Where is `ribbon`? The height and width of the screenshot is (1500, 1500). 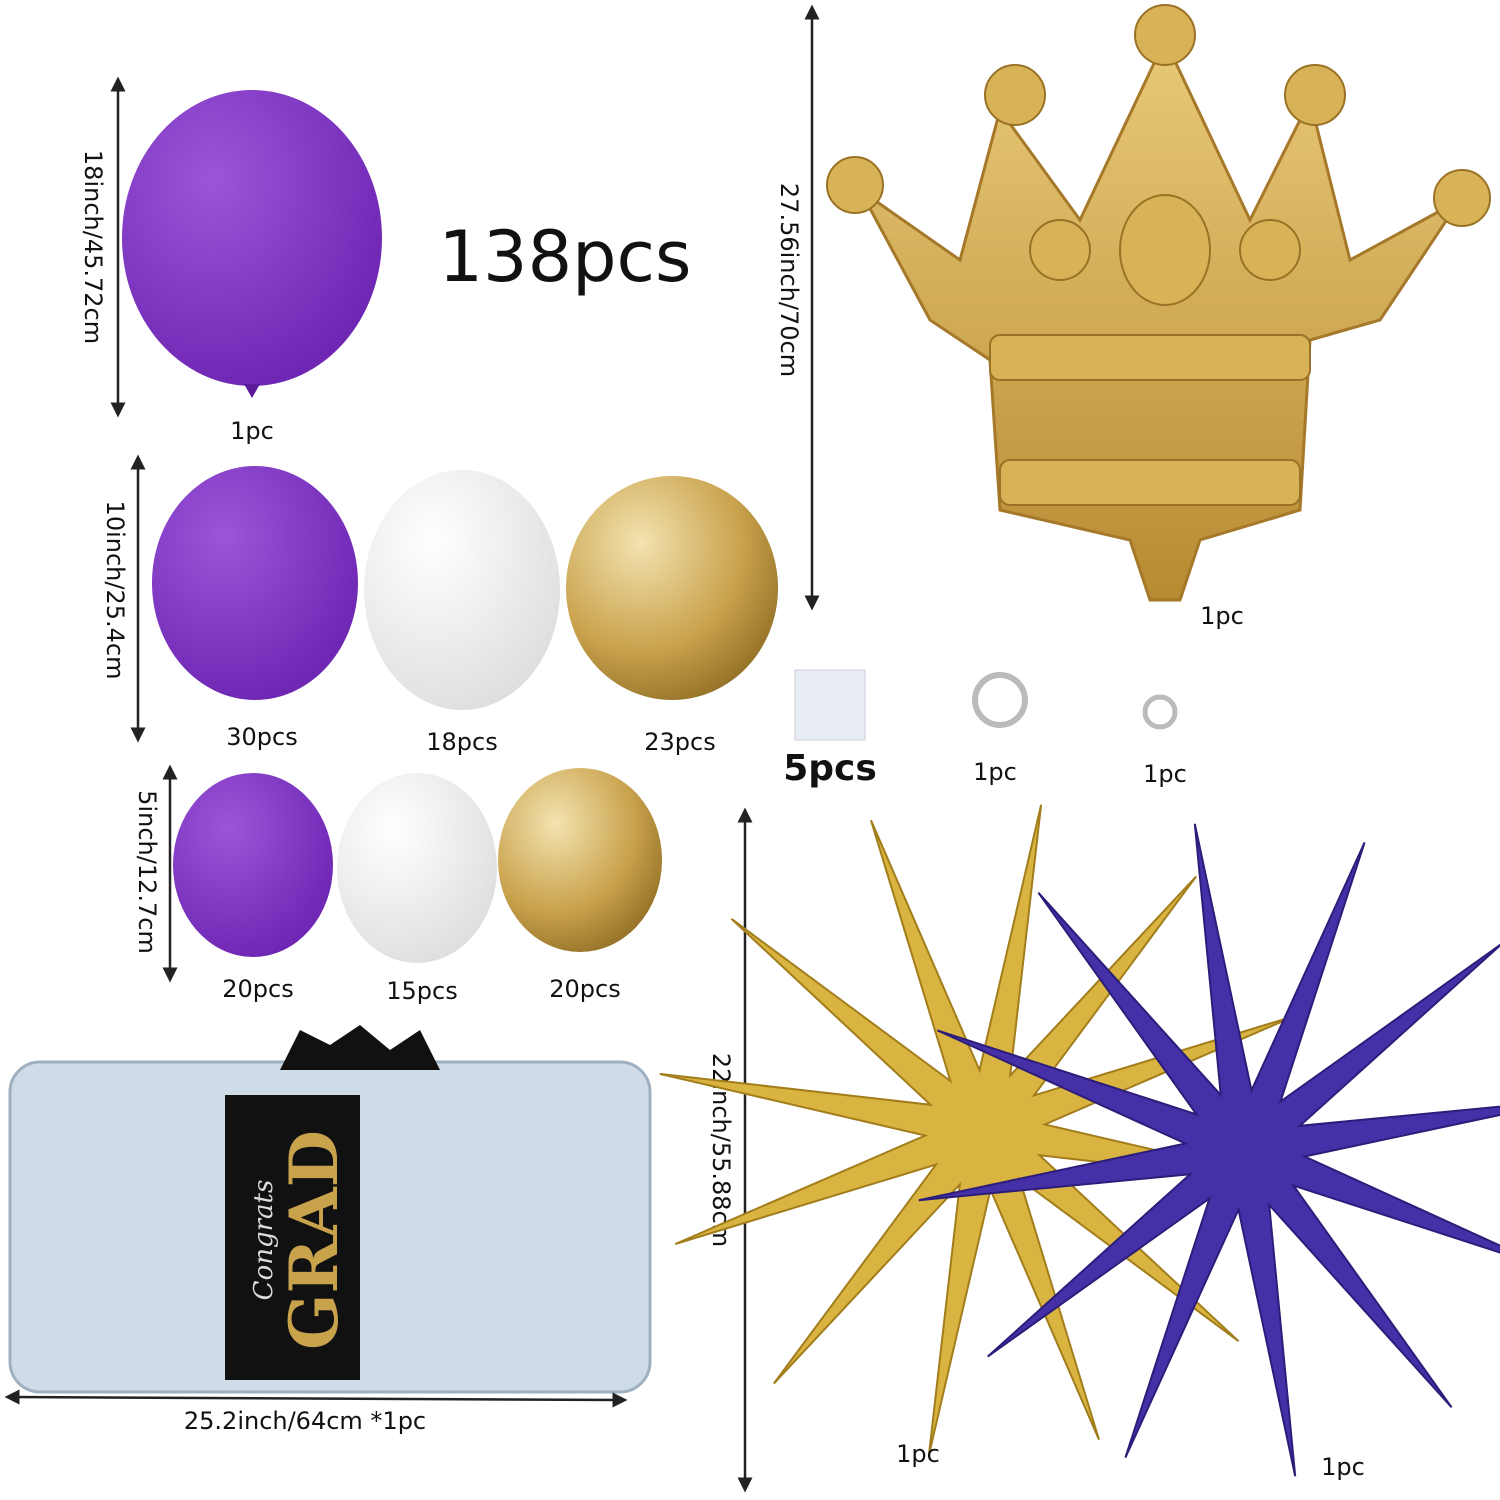 ribbon is located at coordinates (1160, 712).